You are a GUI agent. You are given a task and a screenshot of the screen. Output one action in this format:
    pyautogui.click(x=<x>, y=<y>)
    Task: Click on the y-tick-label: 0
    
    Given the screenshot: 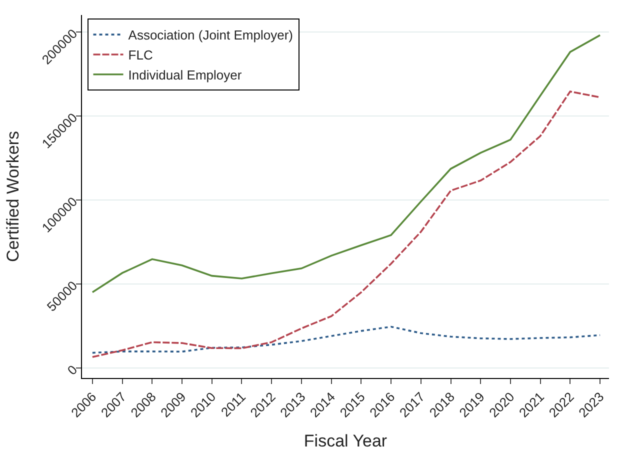 What is the action you would take?
    pyautogui.click(x=72, y=370)
    